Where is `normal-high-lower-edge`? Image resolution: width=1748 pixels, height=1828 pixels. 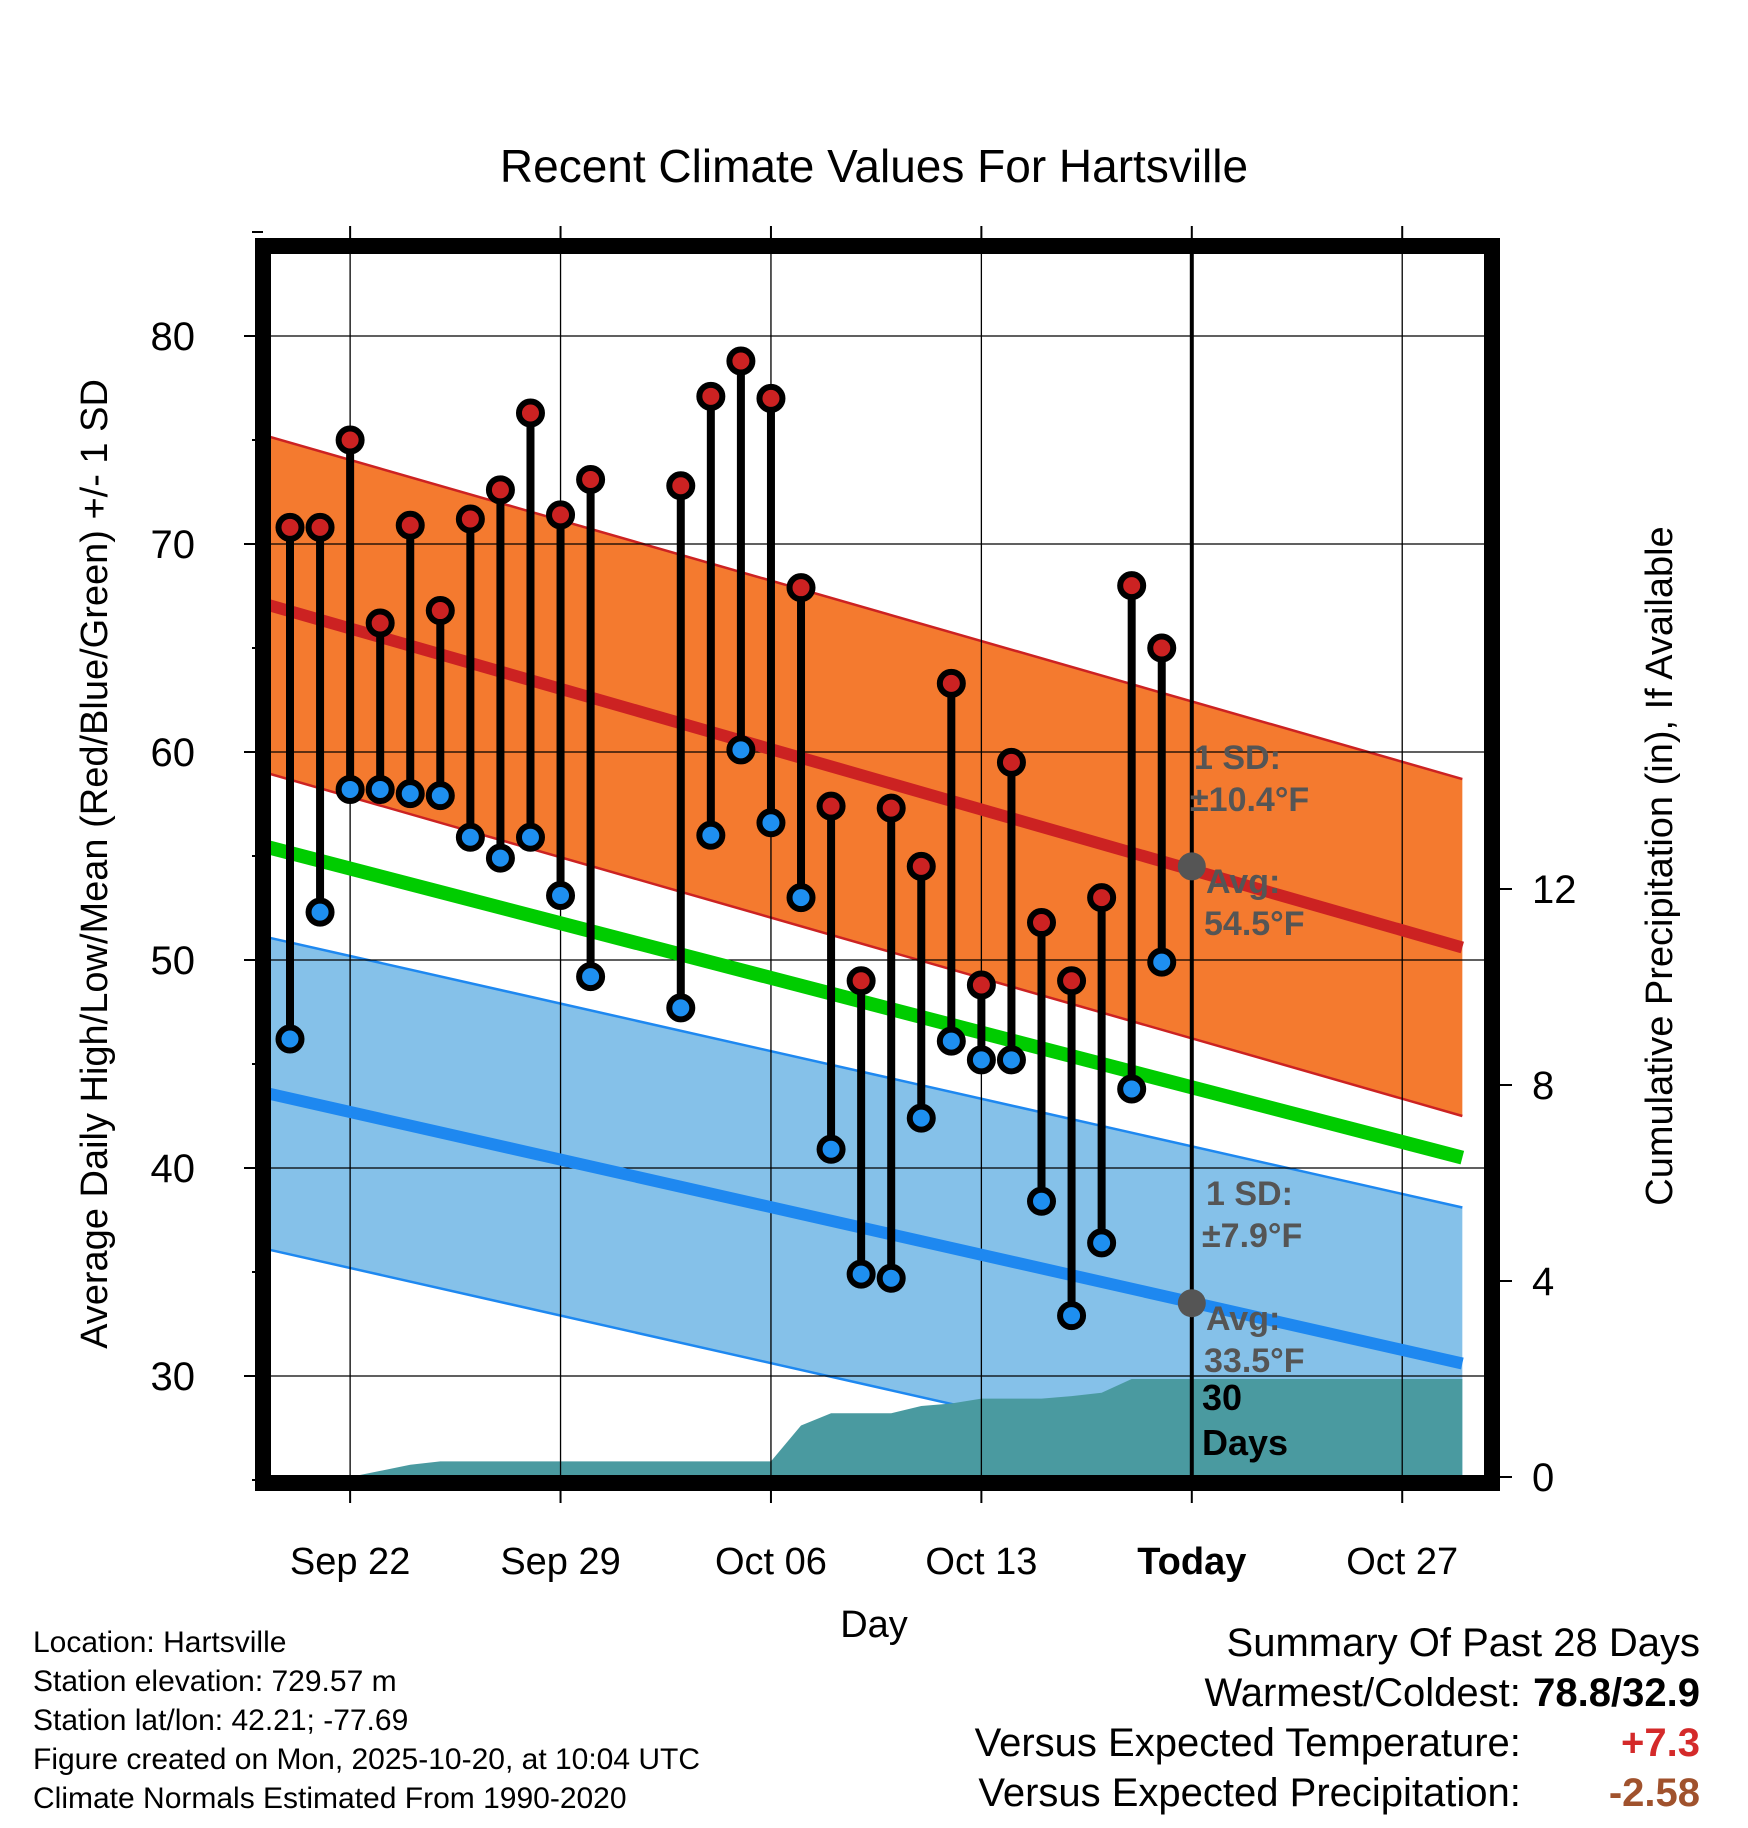 normal-high-lower-edge is located at coordinates (867, 945).